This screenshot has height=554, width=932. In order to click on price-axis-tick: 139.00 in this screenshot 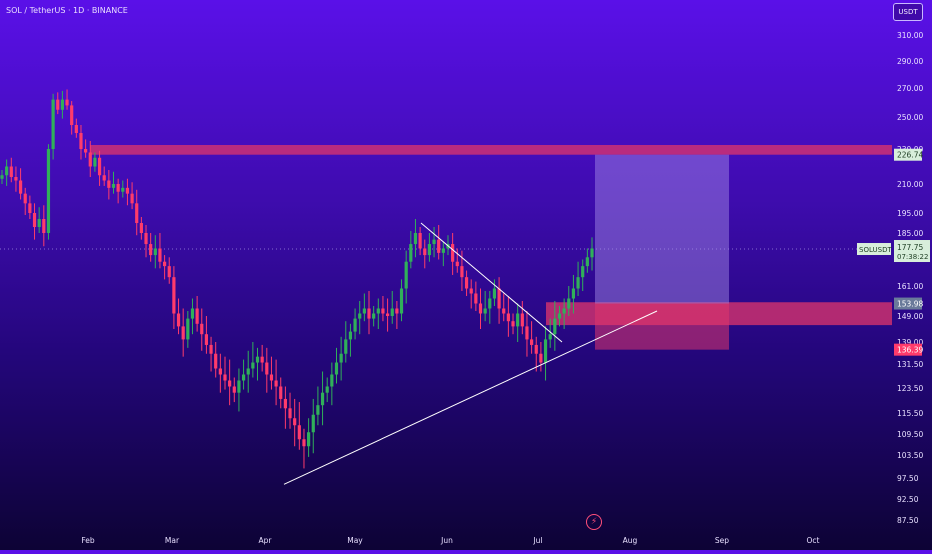, I will do `click(910, 342)`.